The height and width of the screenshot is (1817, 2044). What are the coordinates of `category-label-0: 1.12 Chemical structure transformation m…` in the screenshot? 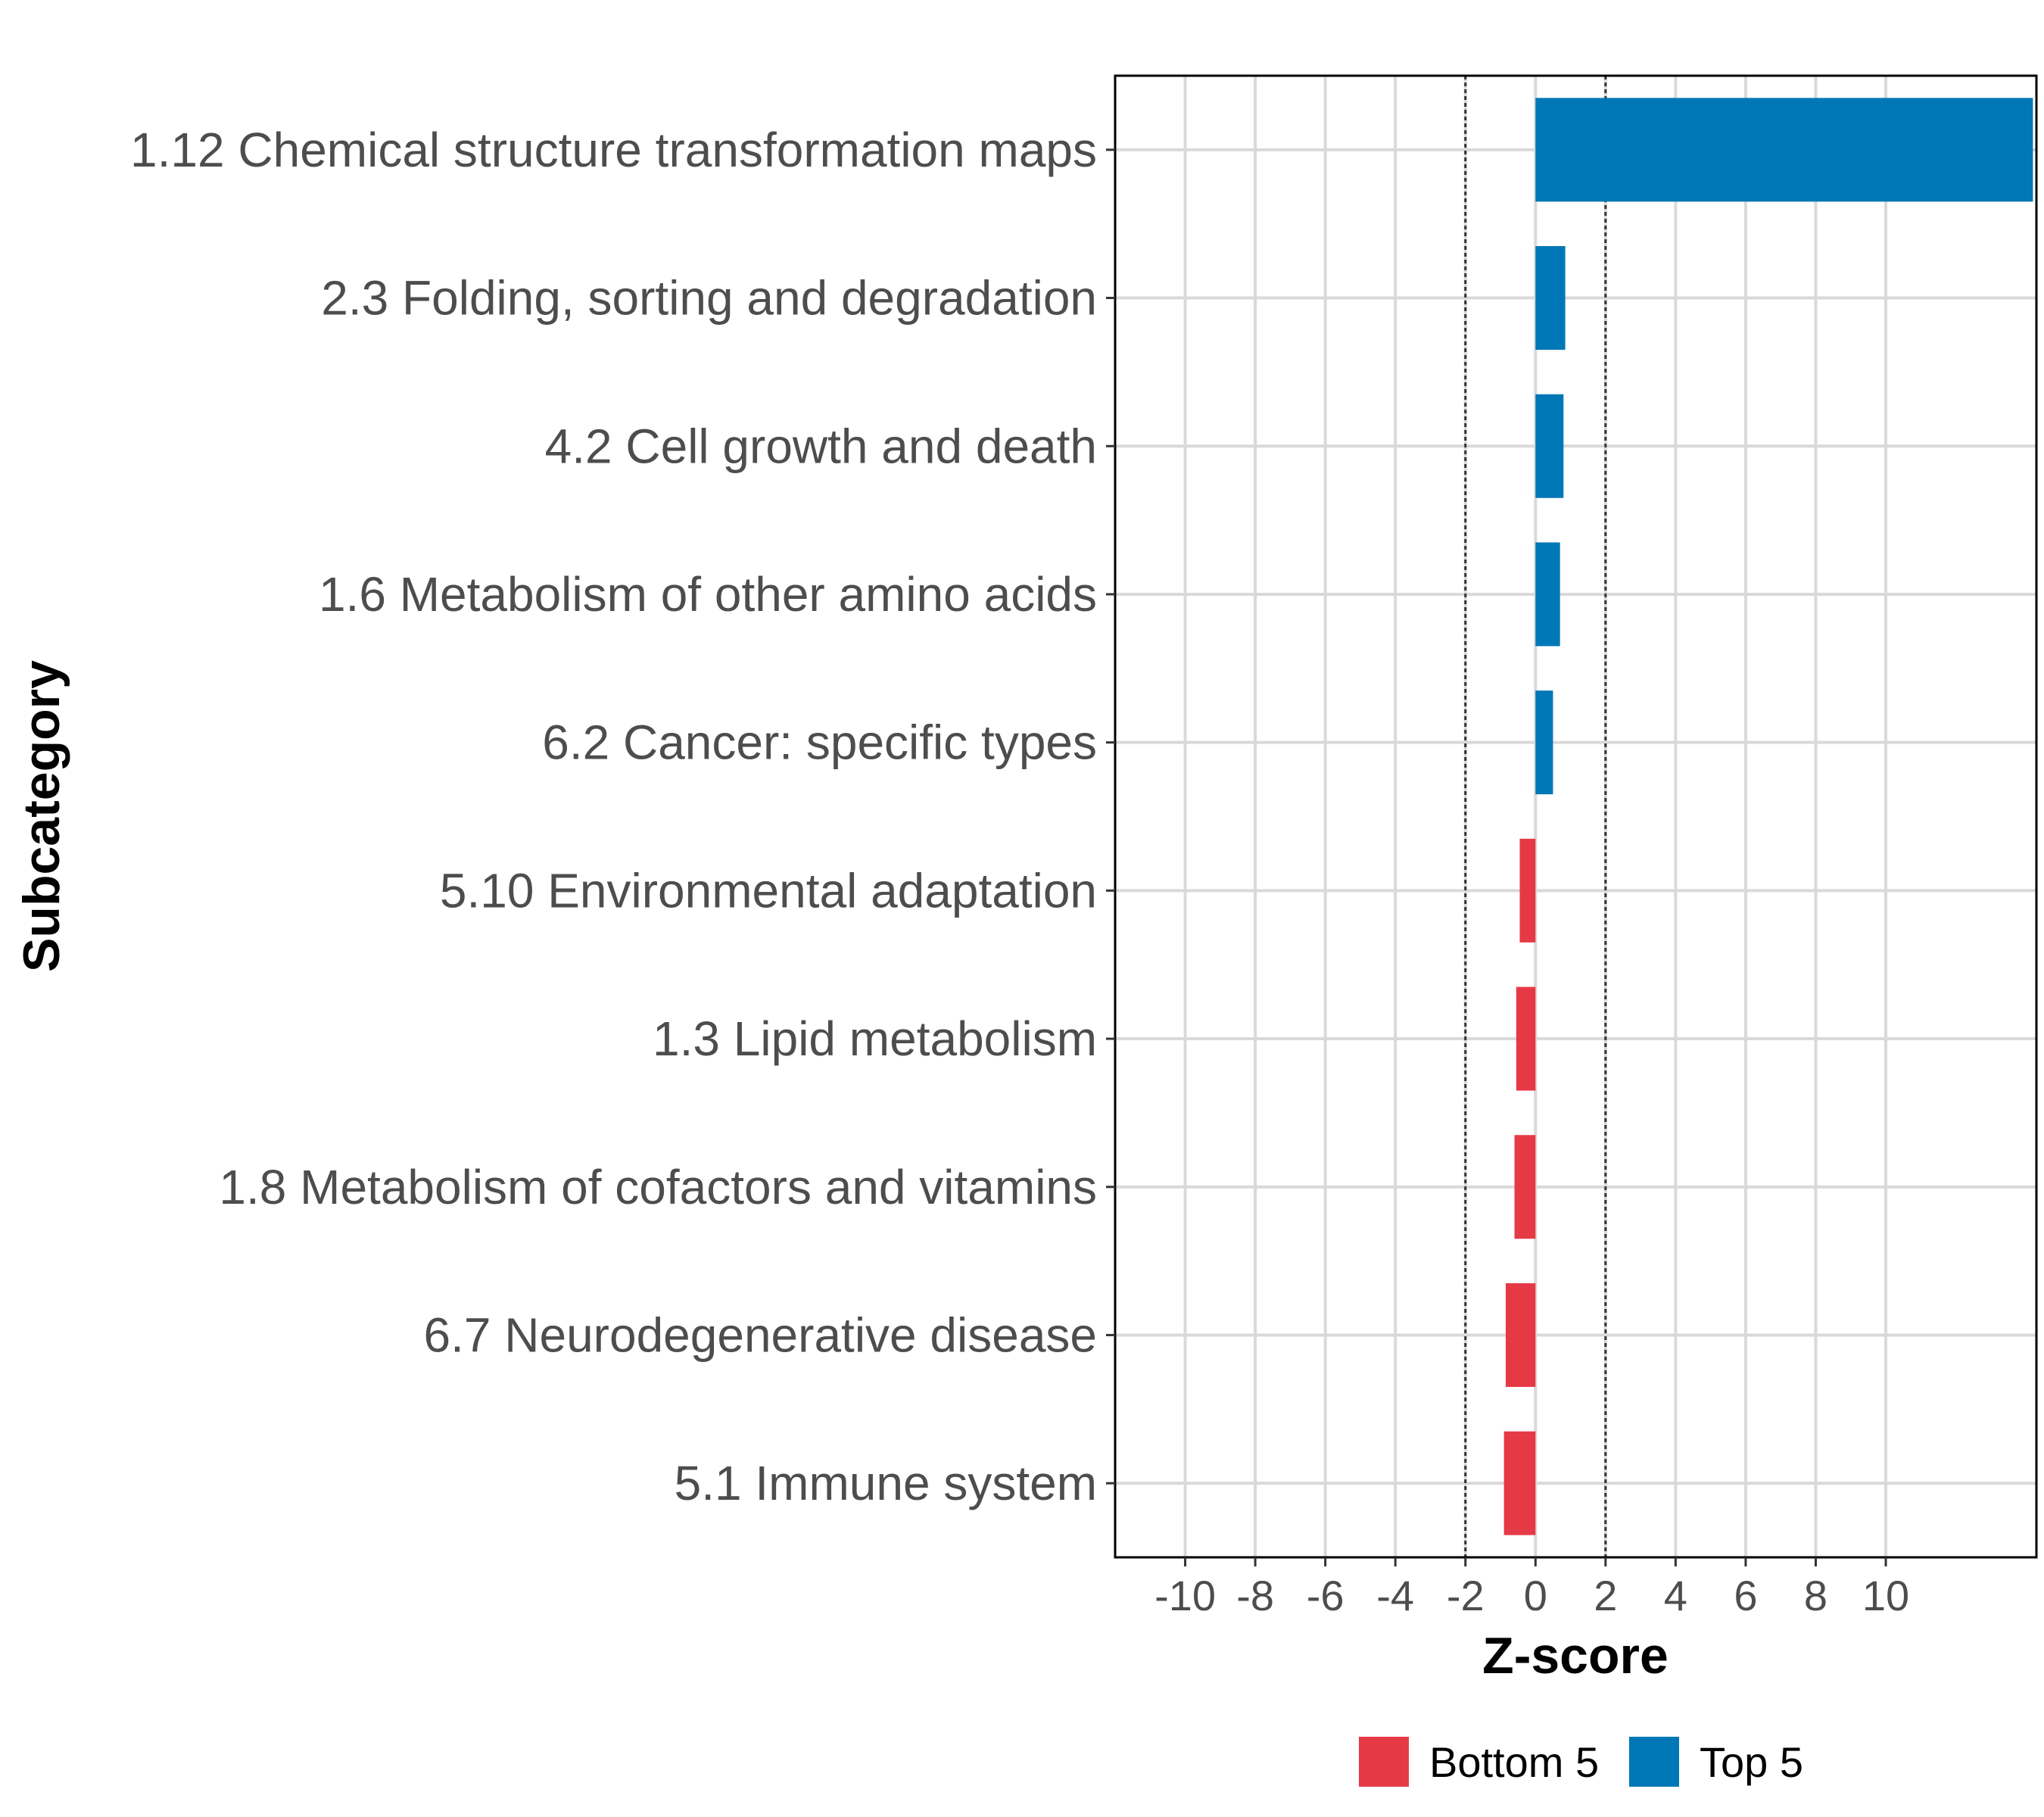 It's located at (613, 150).